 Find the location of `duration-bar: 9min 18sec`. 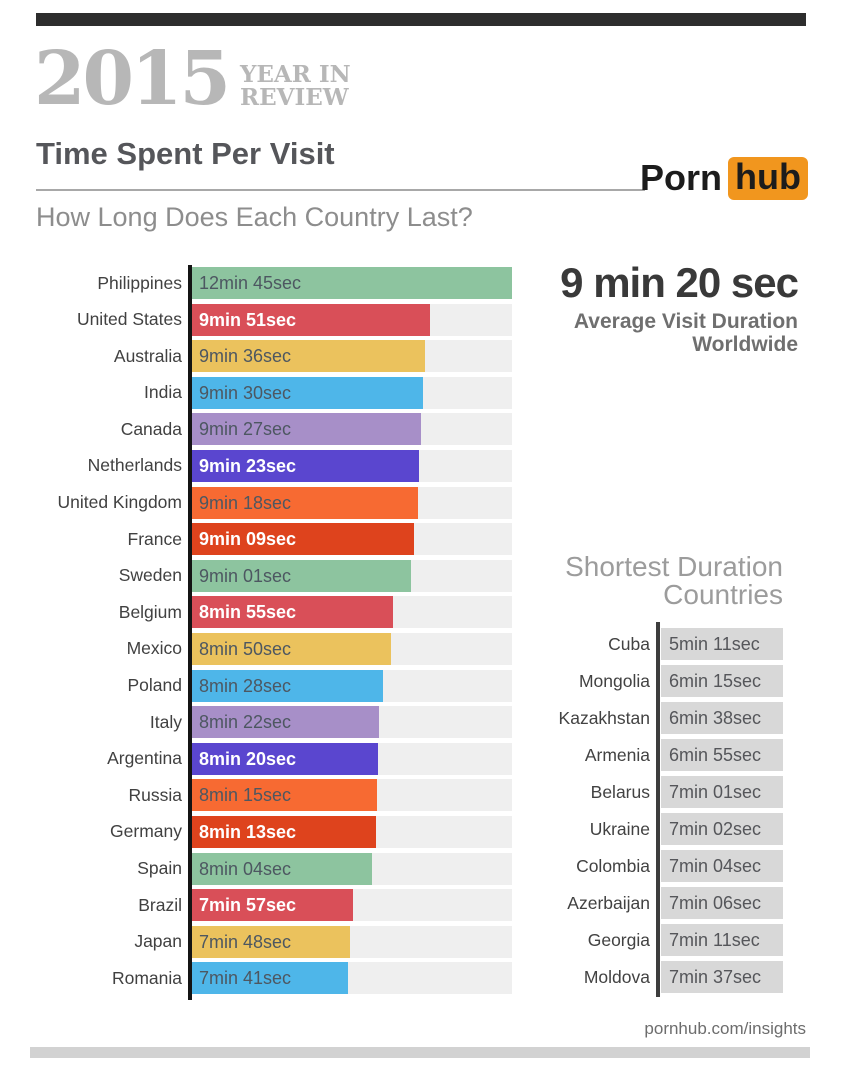

duration-bar: 9min 18sec is located at coordinates (305, 502).